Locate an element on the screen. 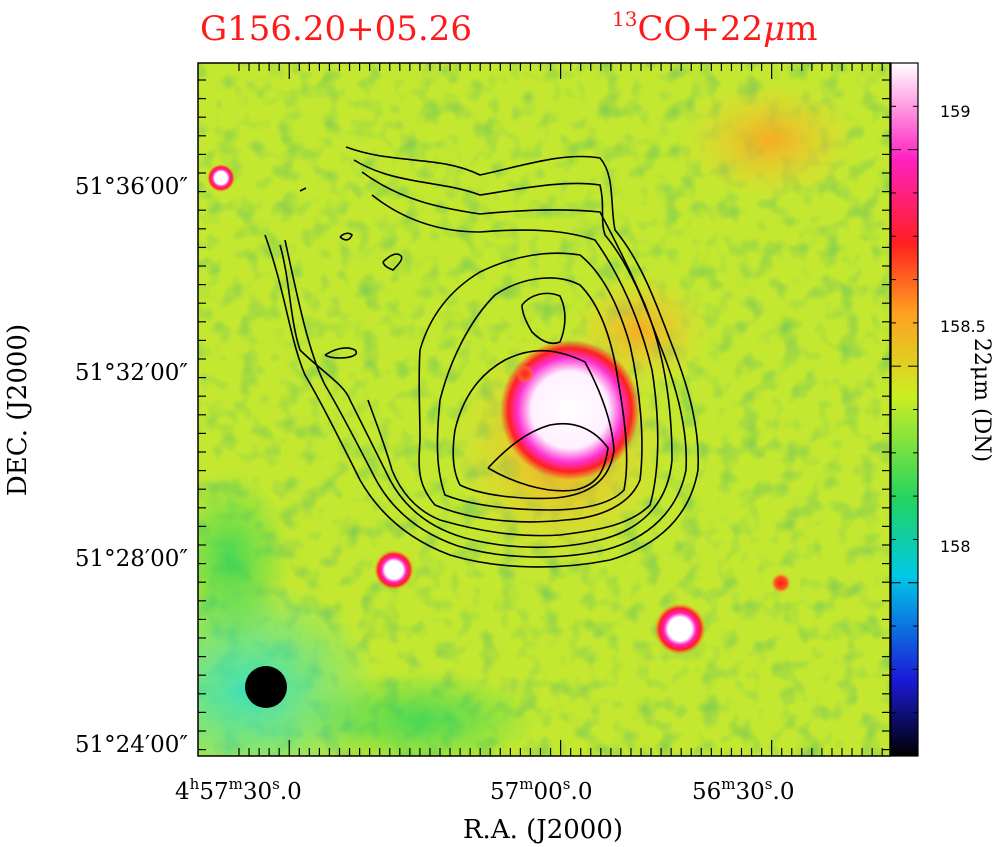 This screenshot has width=1003, height=847. chart-title-tracer: 13CO+22μm is located at coordinates (714, 28).